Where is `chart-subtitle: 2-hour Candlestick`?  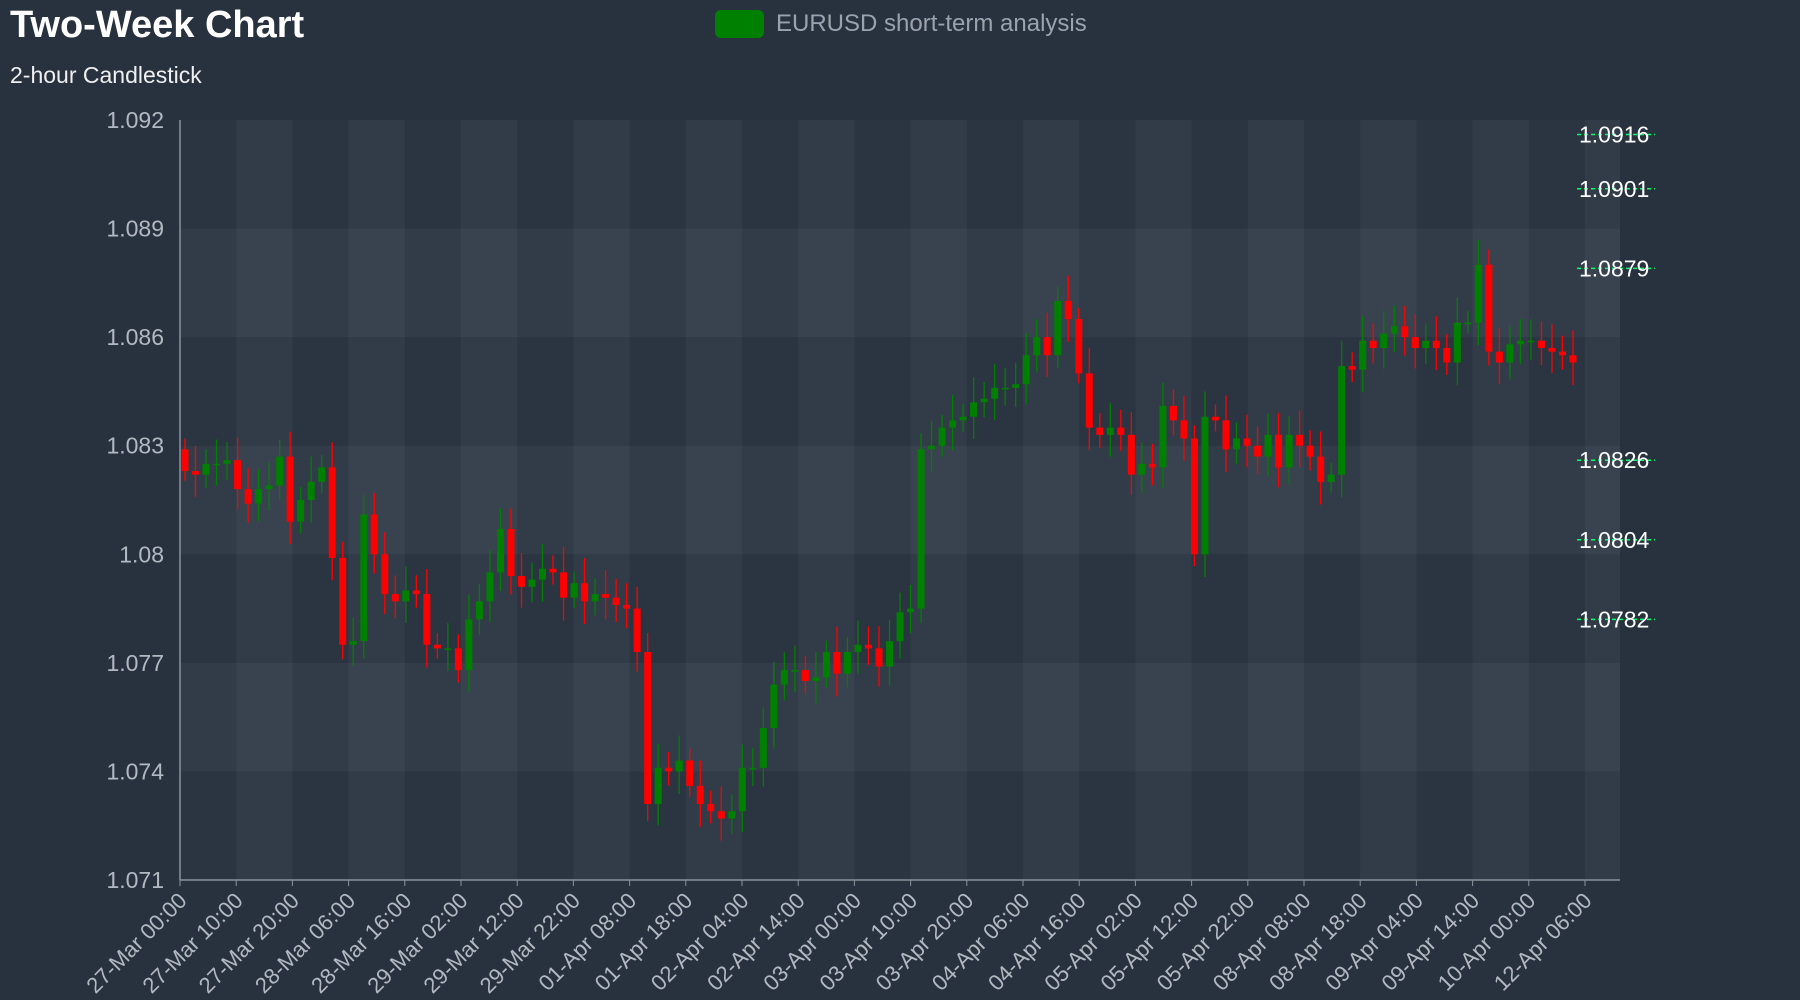
chart-subtitle: 2-hour Candlestick is located at coordinates (106, 75).